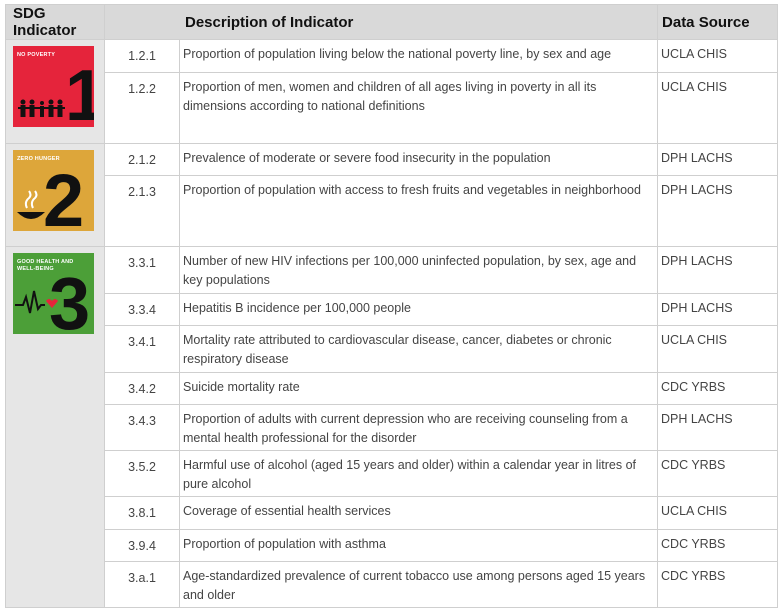 This screenshot has width=782, height=612. I want to click on poverty-family-icon, so click(41, 108).